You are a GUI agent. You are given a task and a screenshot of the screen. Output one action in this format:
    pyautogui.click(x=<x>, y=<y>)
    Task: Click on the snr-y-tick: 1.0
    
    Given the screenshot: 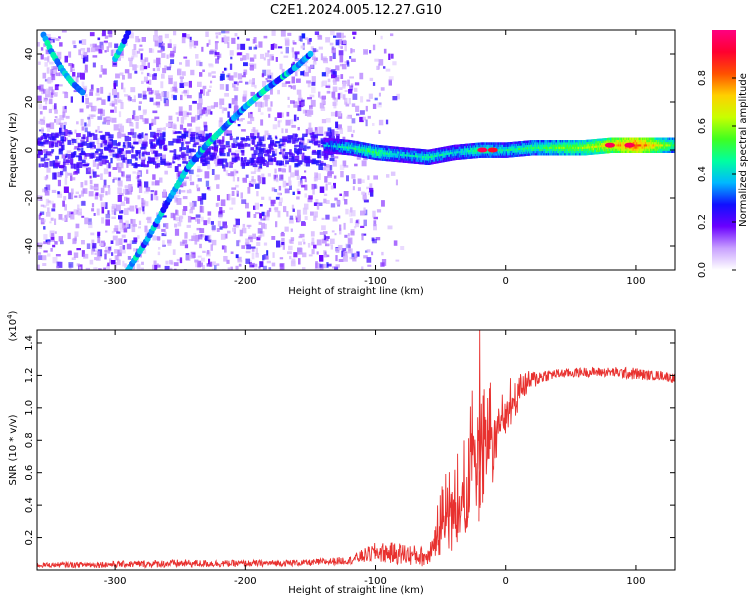 What is the action you would take?
    pyautogui.click(x=29, y=408)
    